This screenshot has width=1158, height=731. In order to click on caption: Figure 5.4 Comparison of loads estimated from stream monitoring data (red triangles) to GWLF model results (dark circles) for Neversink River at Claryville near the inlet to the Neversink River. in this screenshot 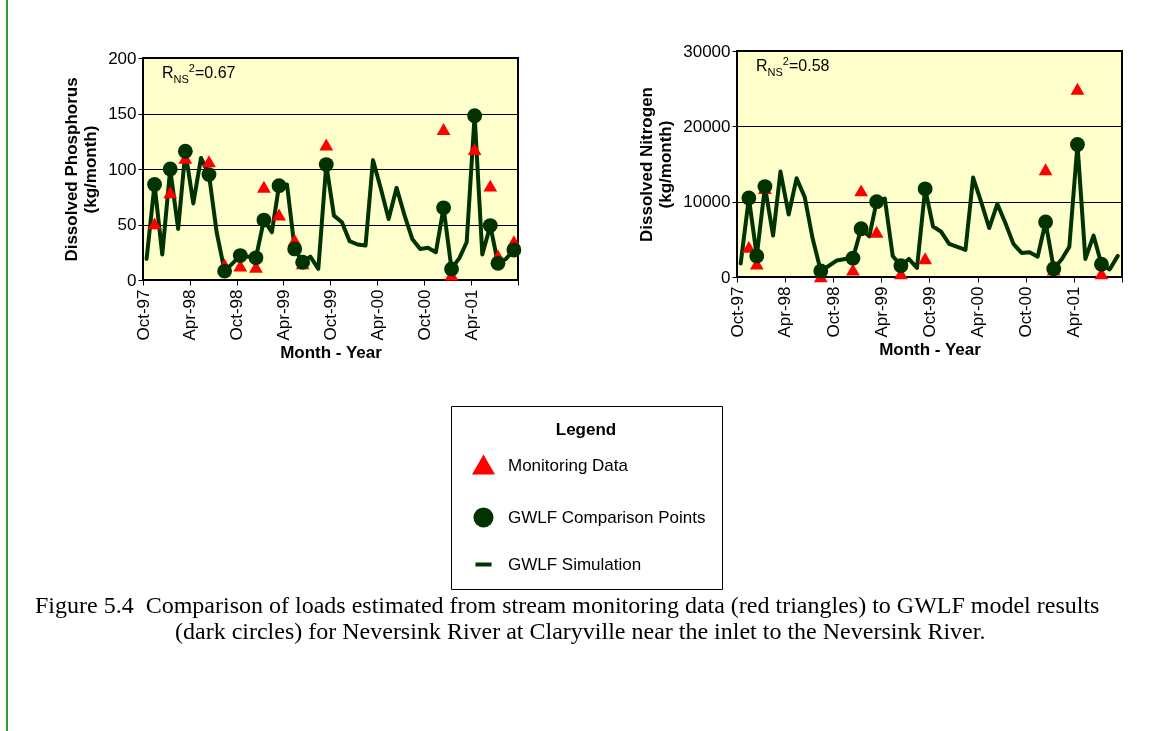, I will do `click(568, 618)`.